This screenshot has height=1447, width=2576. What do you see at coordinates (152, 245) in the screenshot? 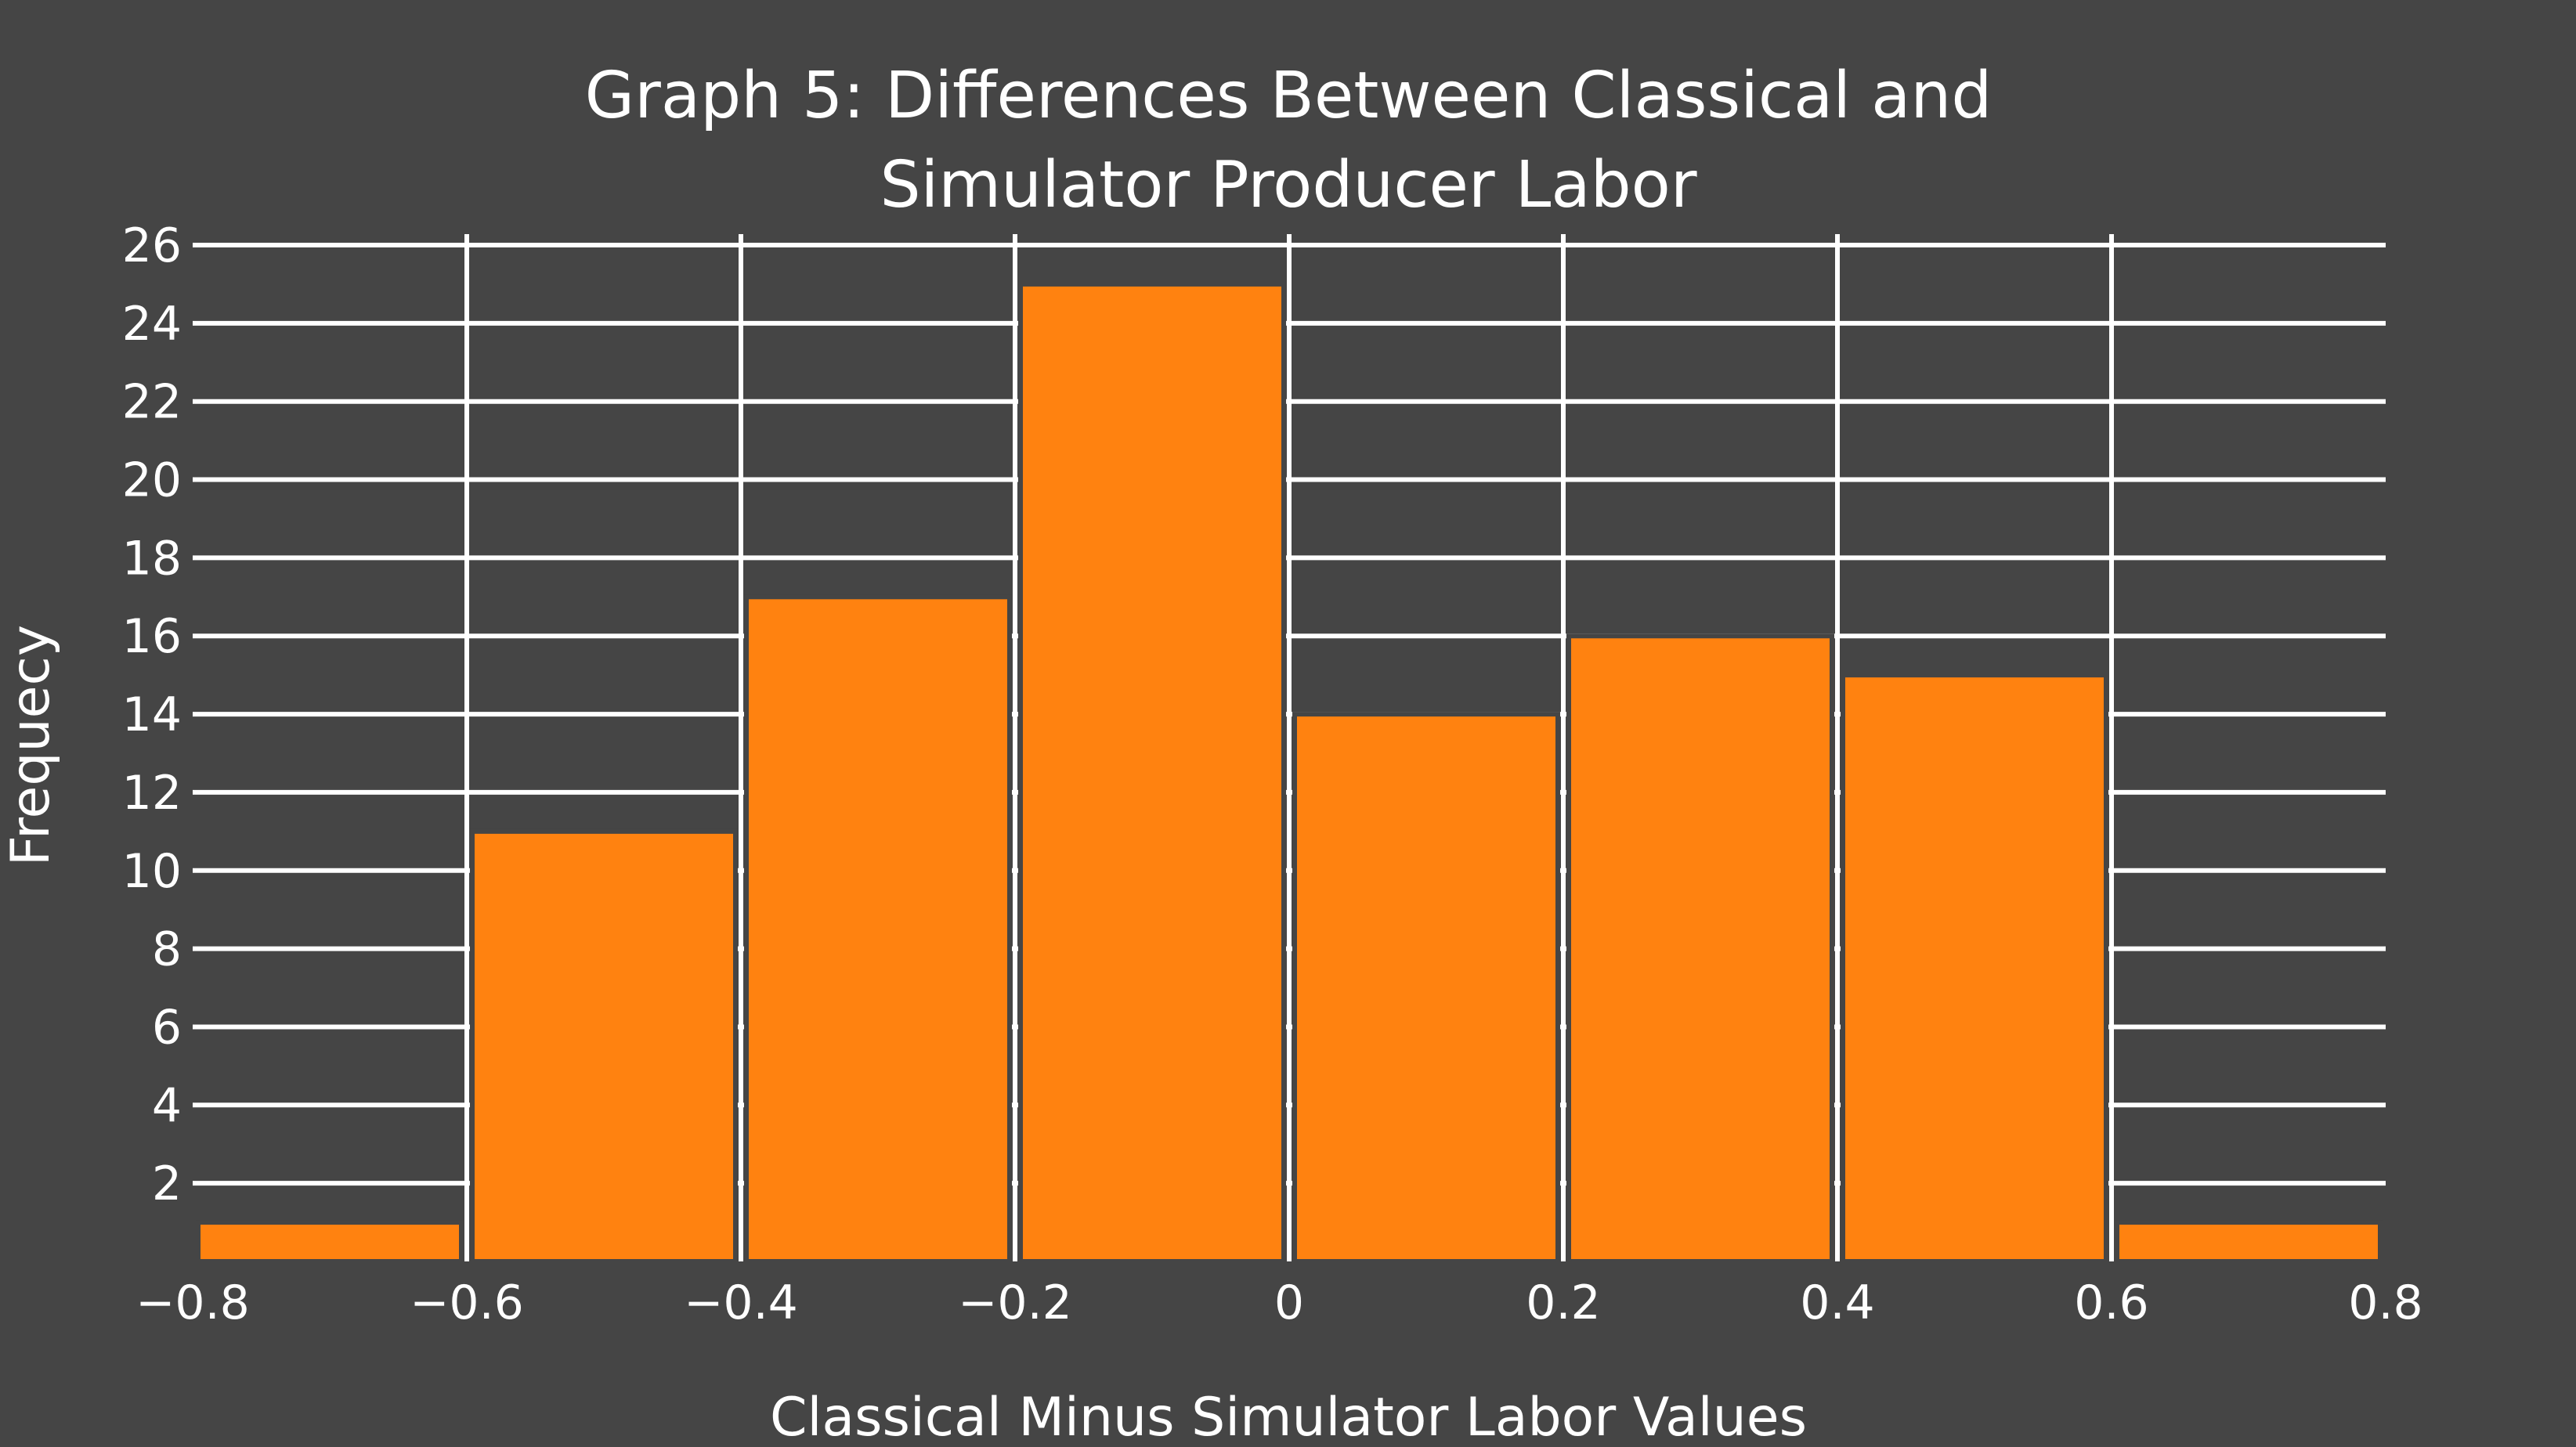
I see `y-tick-label: 26` at bounding box center [152, 245].